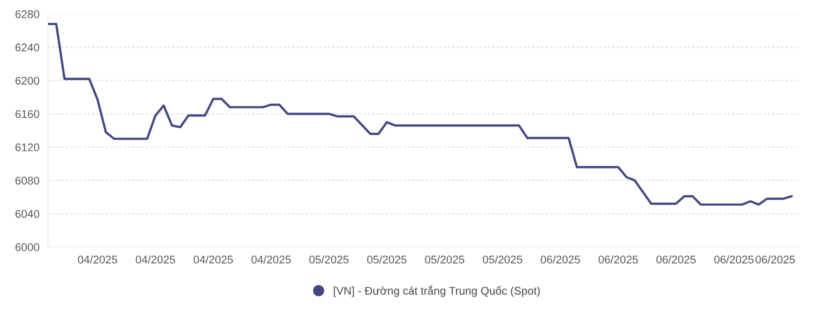 The height and width of the screenshot is (323, 826). What do you see at coordinates (28, 214) in the screenshot?
I see `y-tick-label: 6040` at bounding box center [28, 214].